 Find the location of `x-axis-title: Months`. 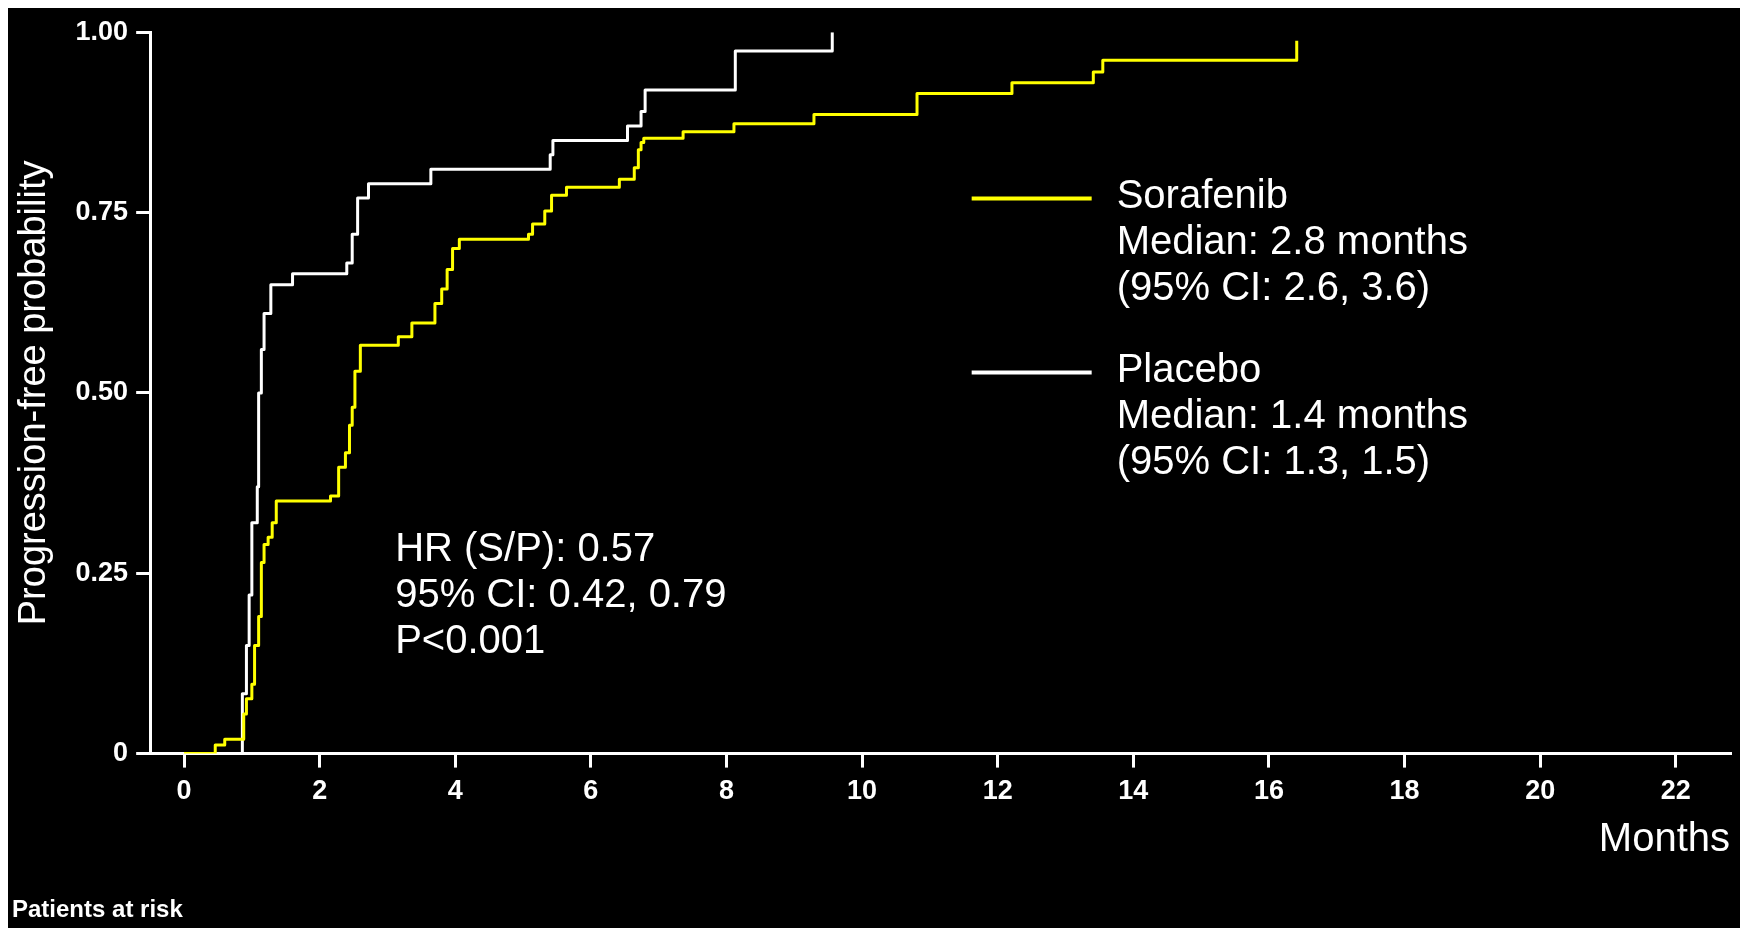

x-axis-title: Months is located at coordinates (1664, 837).